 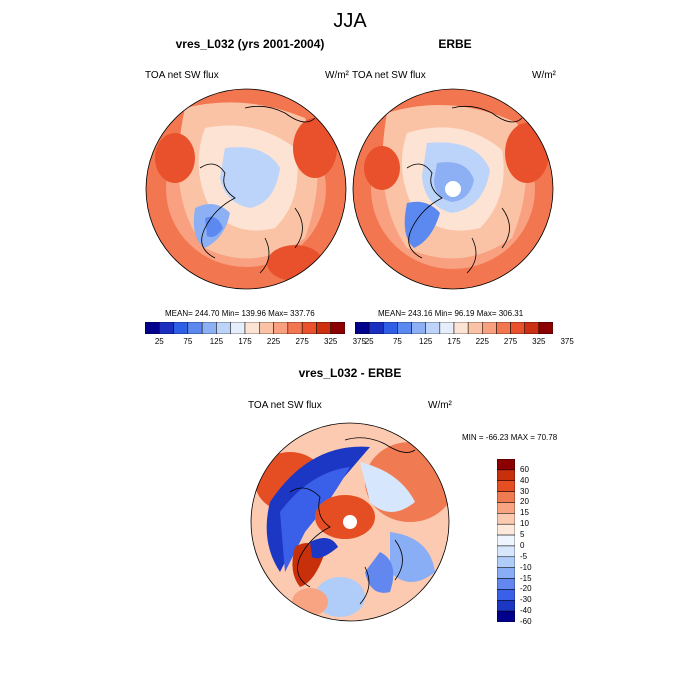 I want to click on colorbar-tick-label: -30, so click(x=526, y=600).